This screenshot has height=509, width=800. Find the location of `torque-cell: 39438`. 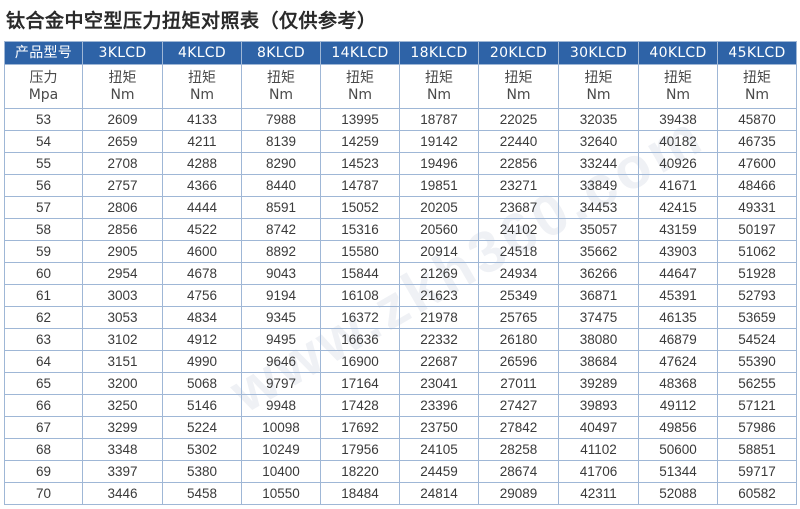

torque-cell: 39438 is located at coordinates (678, 119).